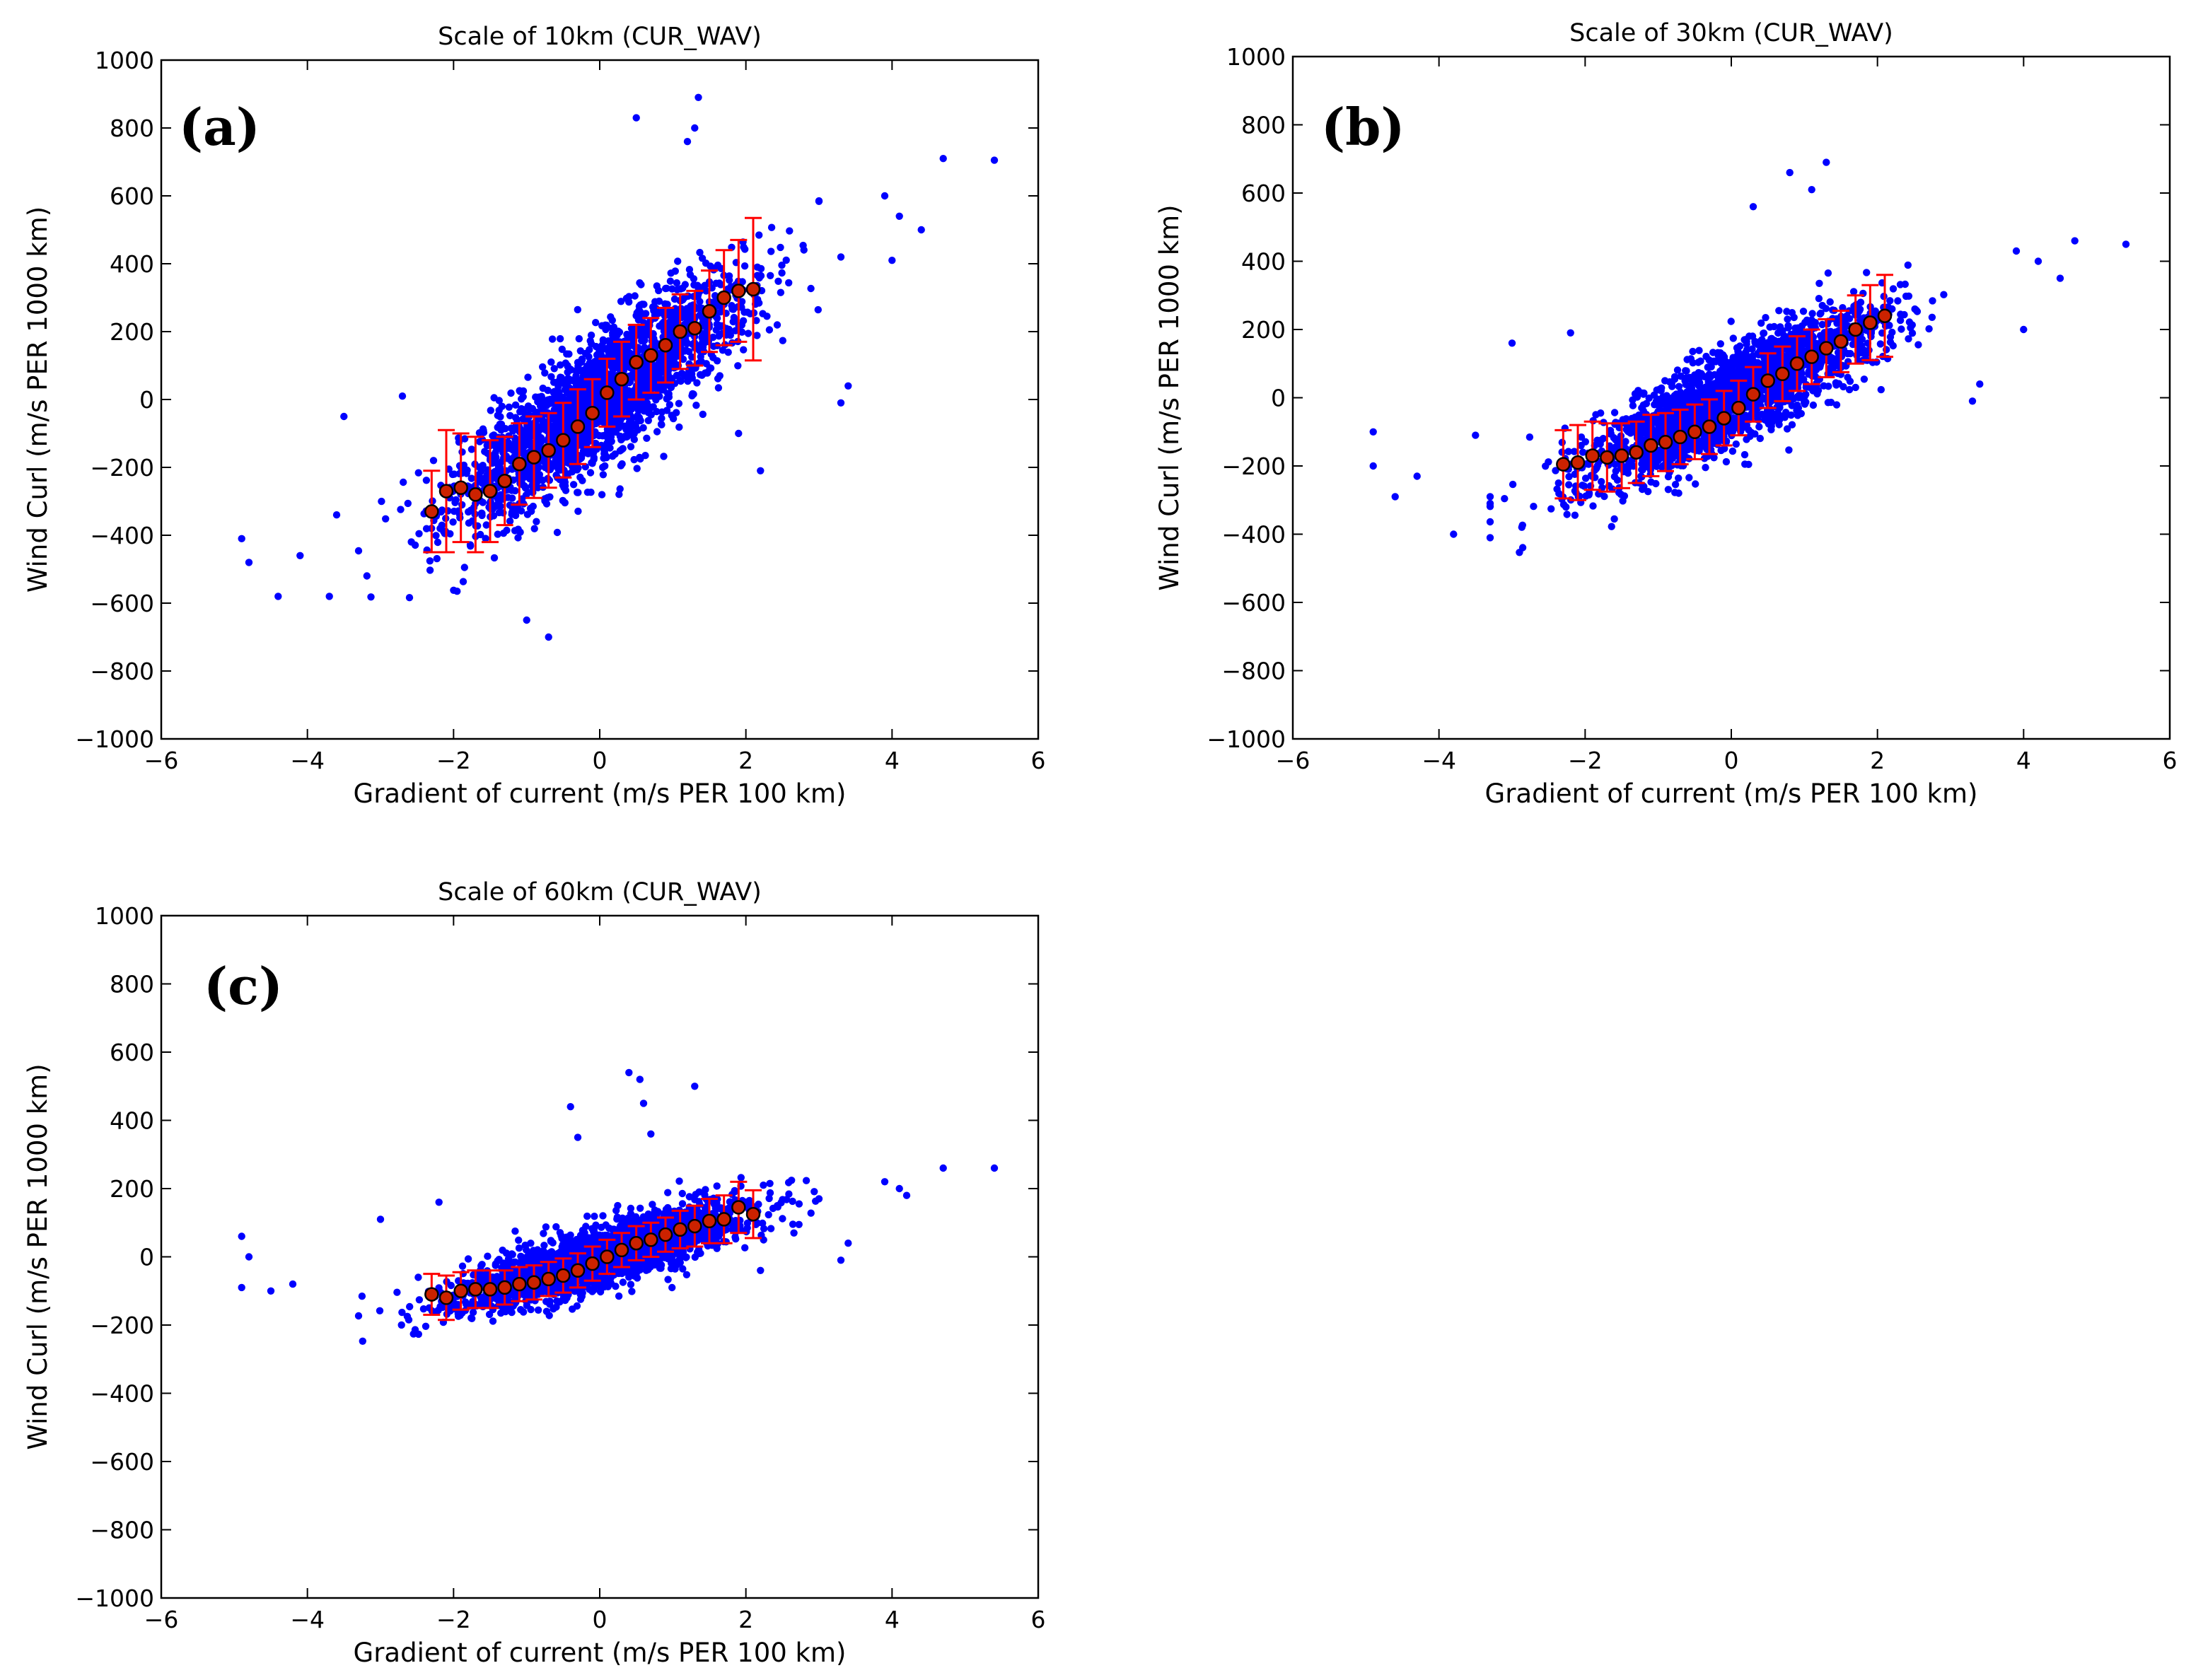 The image size is (2191, 1680). I want to click on x-tick-label: 0, so click(1732, 760).